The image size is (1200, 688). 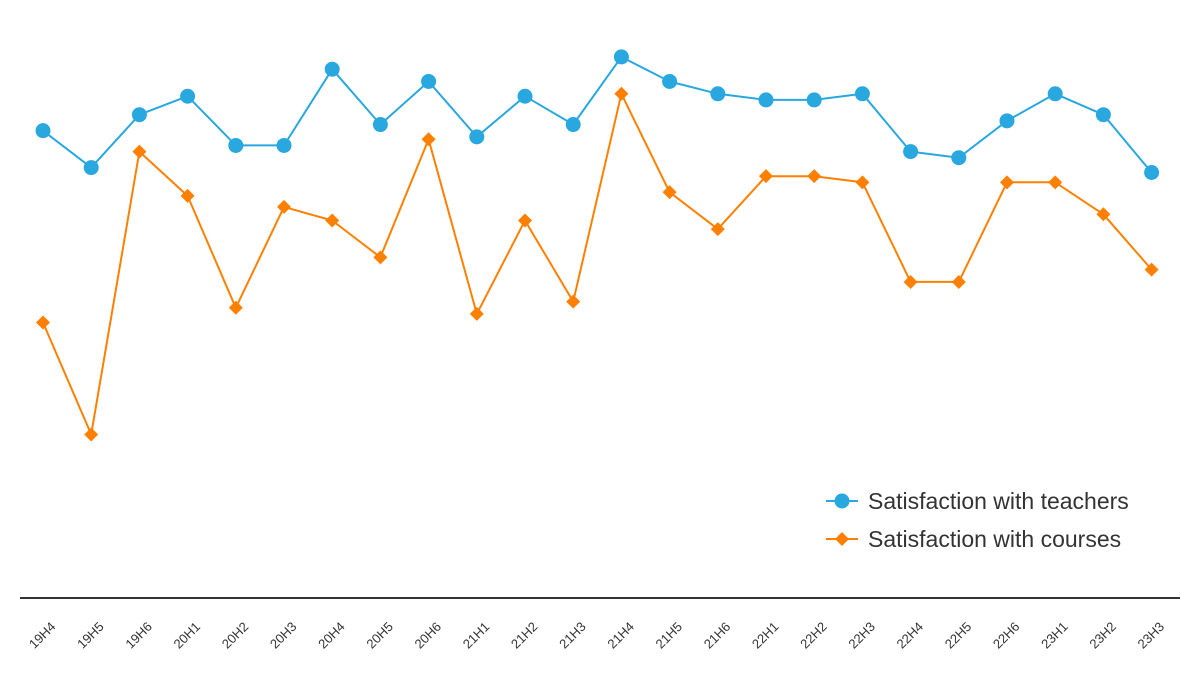 I want to click on x-tick-label: 21H5, so click(x=669, y=635).